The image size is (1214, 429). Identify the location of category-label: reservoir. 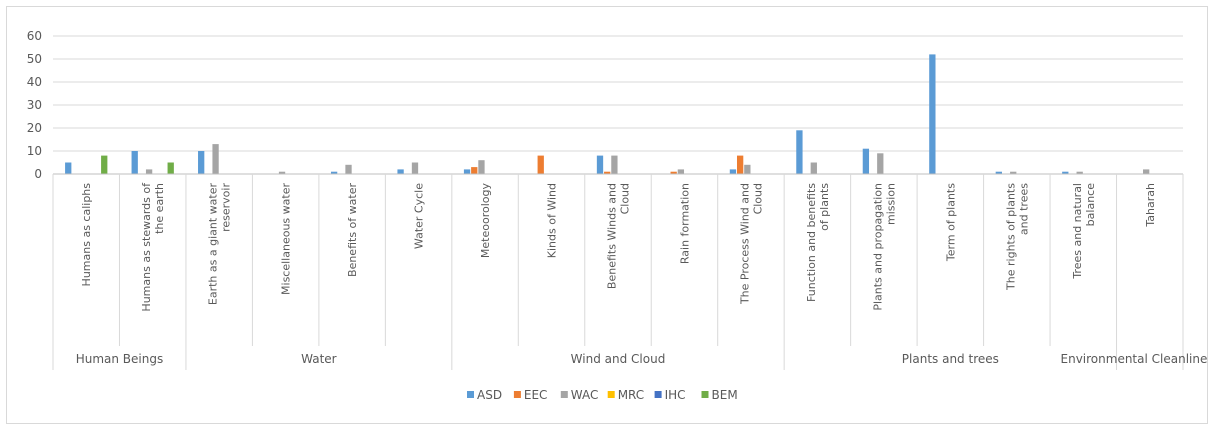
(226, 207).